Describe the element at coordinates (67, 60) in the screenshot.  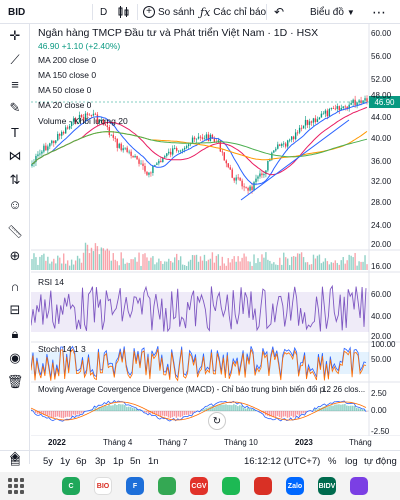
I see `ma200-legend: MA 200 close 0` at that location.